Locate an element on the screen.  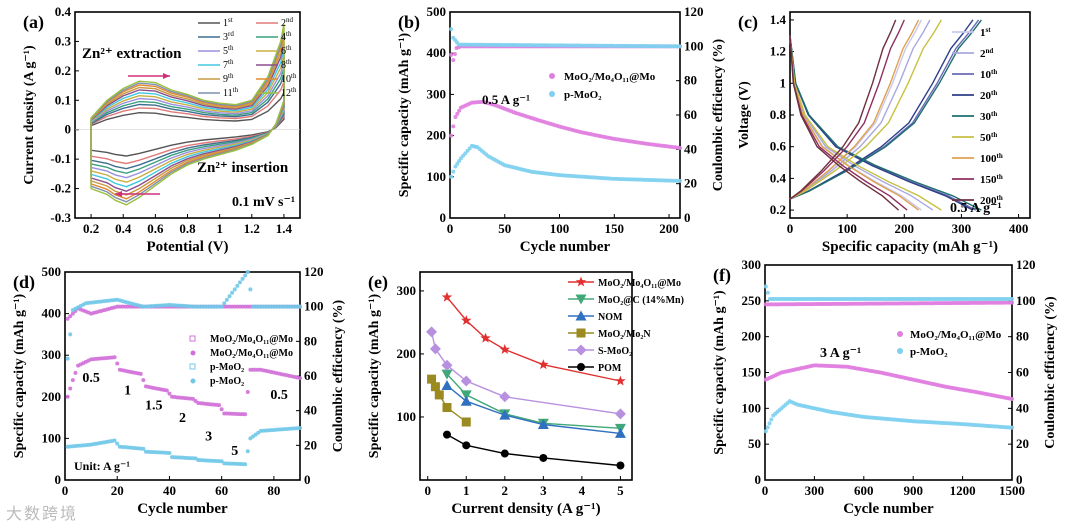
rate-label: 5 is located at coordinates (234, 451).